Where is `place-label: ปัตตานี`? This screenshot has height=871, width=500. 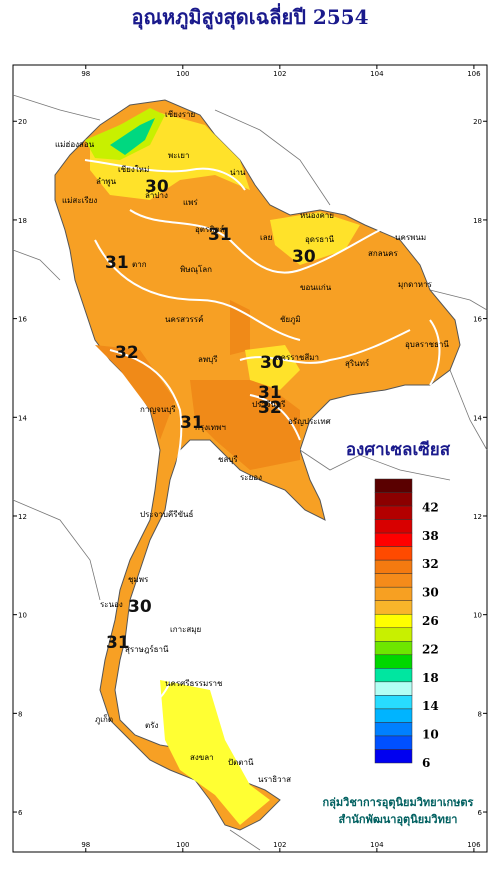 place-label: ปัตตานี is located at coordinates (241, 762).